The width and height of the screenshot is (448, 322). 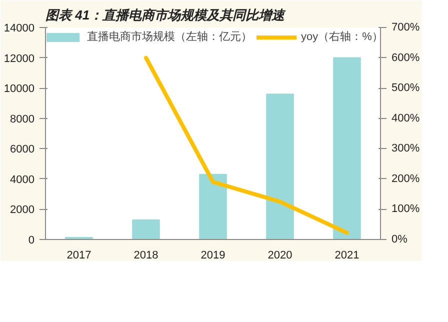 I want to click on x-tick-label: 2020, so click(x=280, y=256).